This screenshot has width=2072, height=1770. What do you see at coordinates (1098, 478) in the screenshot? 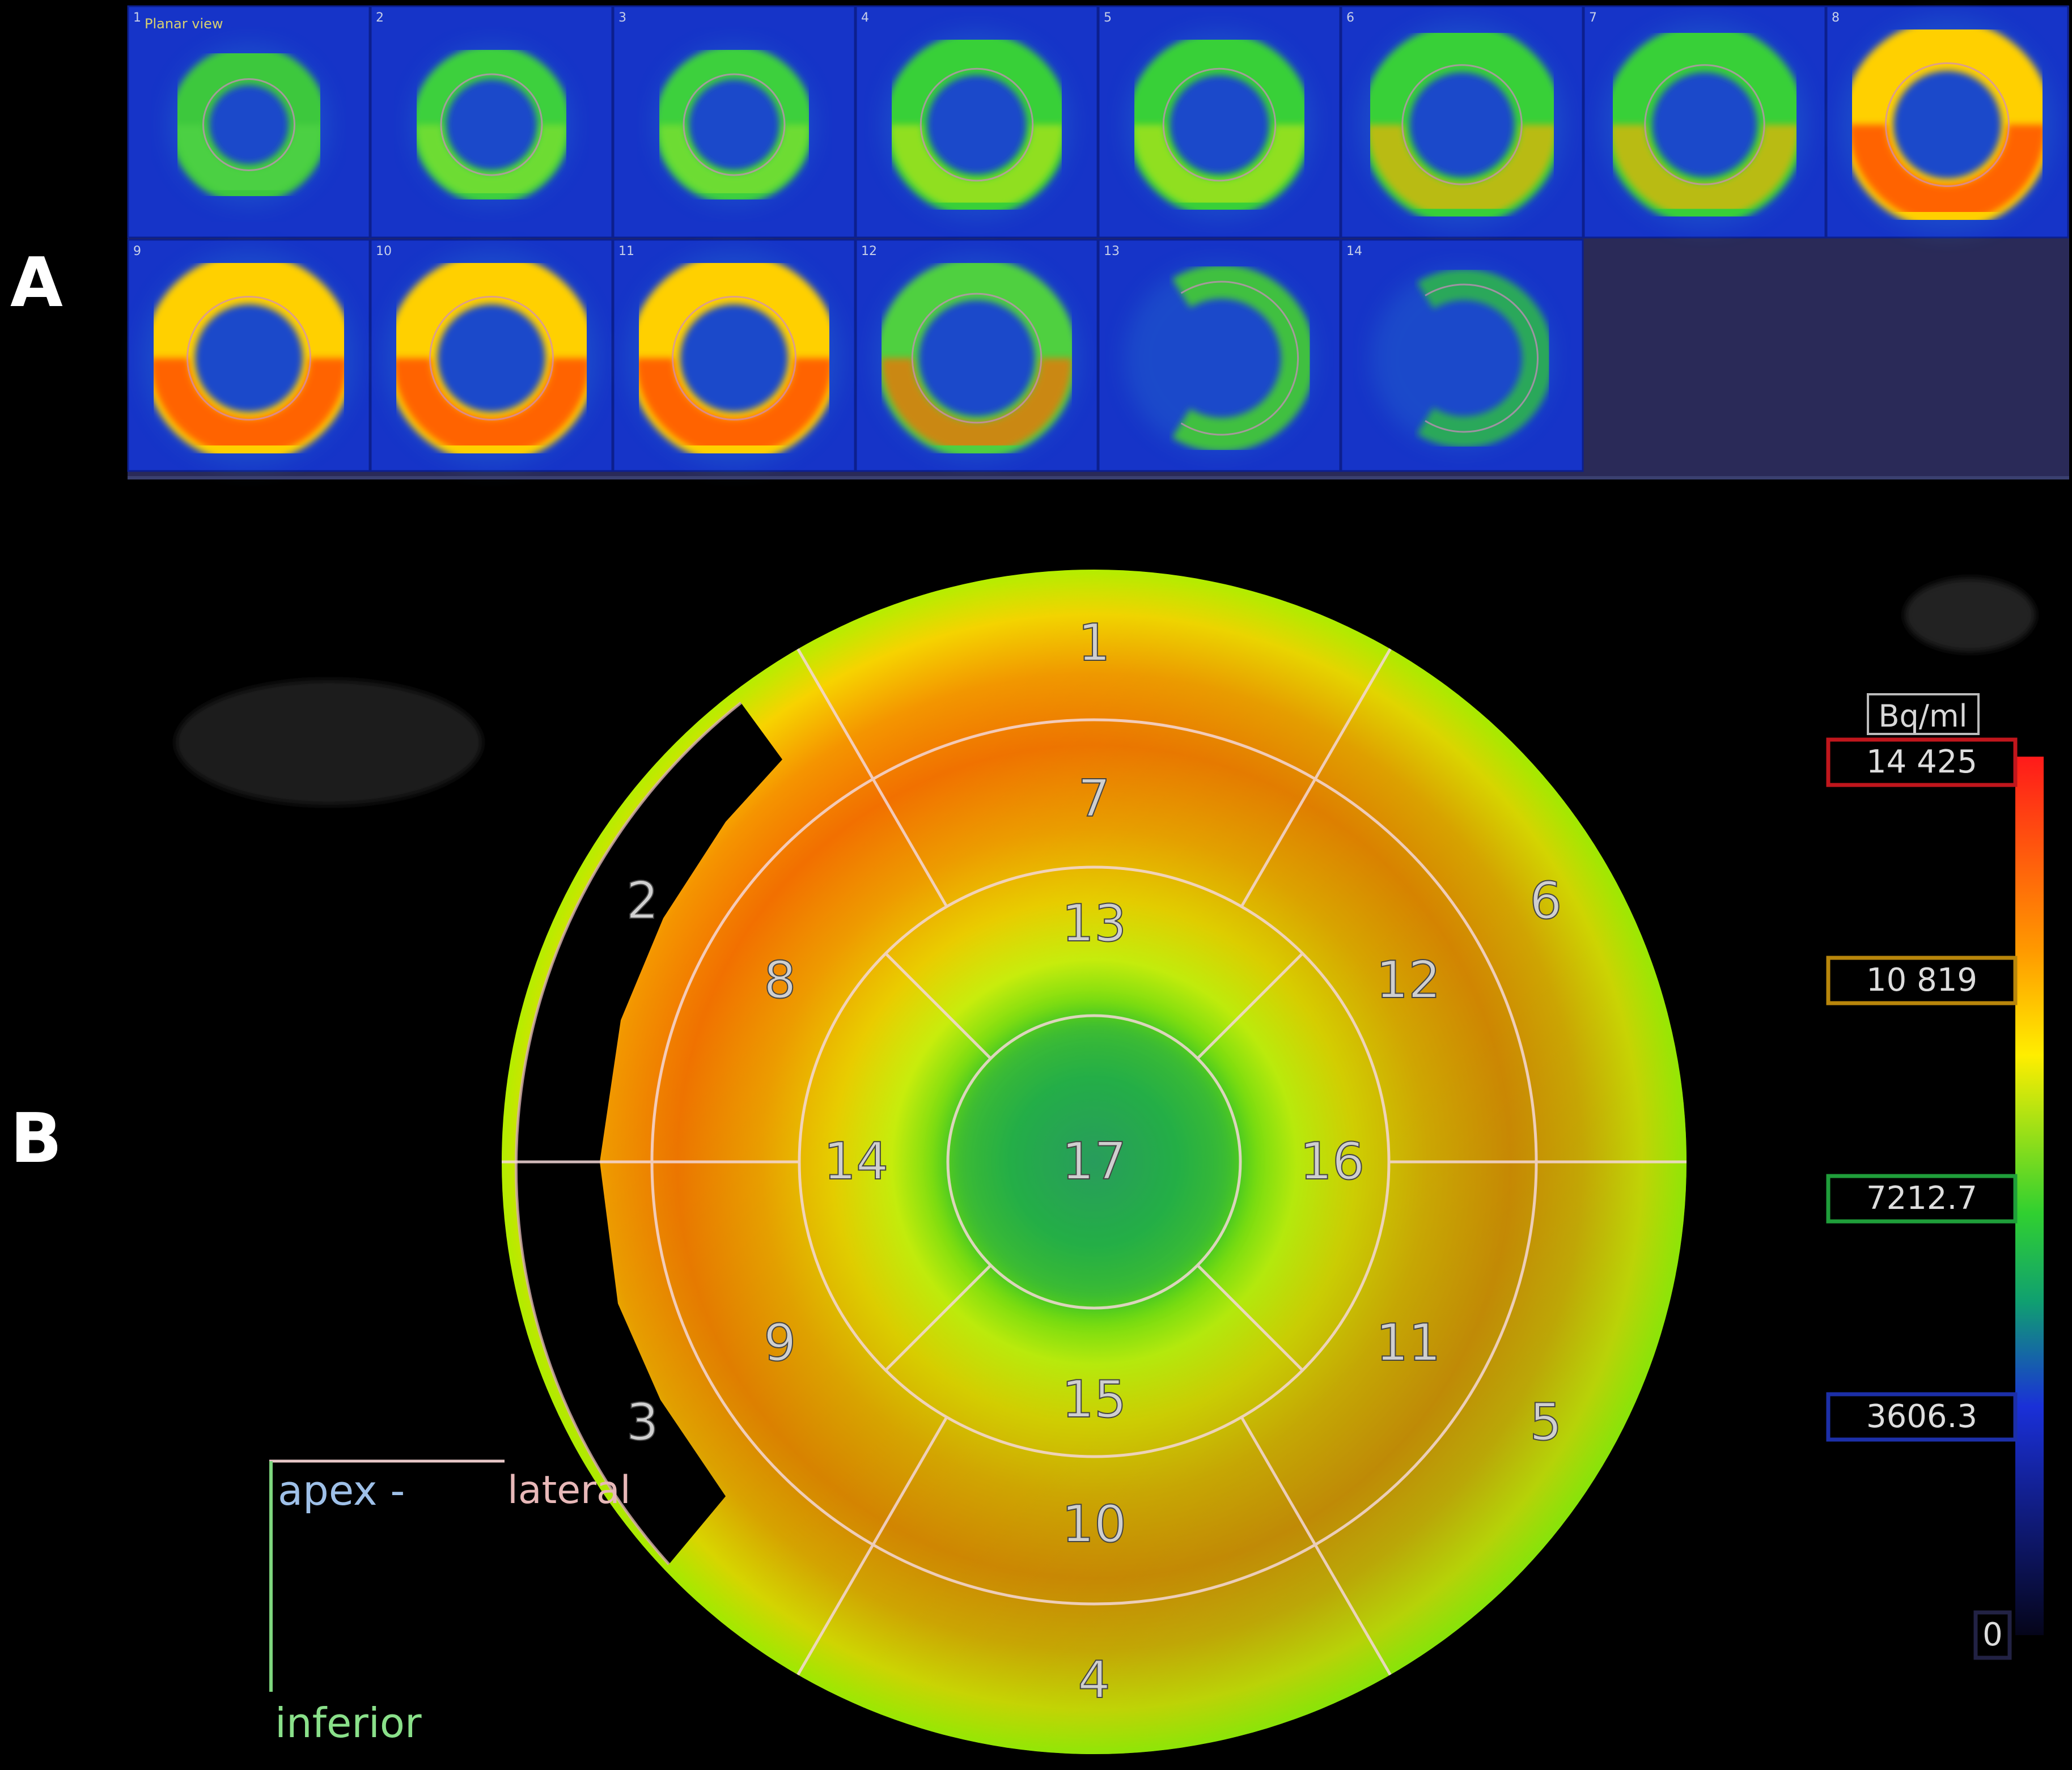
I see `slice-panel-divider` at bounding box center [1098, 478].